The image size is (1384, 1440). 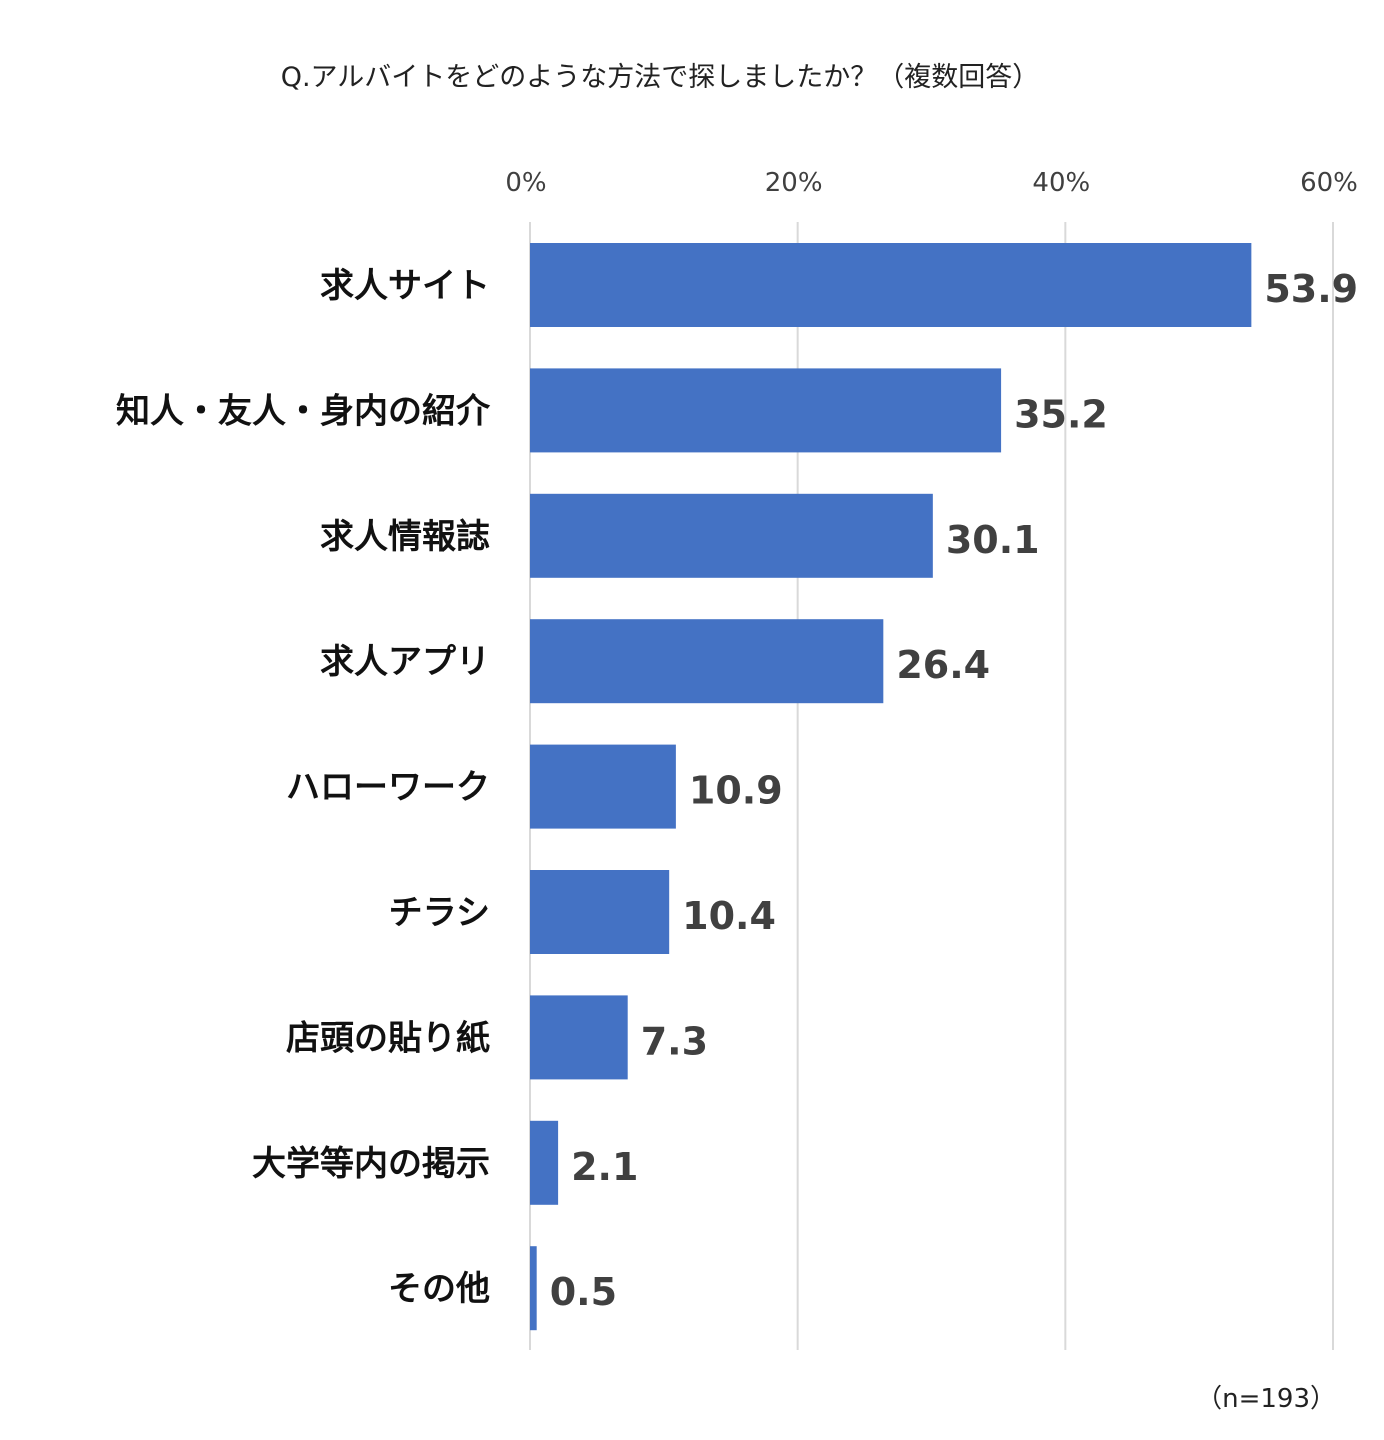 I want to click on data-label: 35.2, so click(x=1061, y=414).